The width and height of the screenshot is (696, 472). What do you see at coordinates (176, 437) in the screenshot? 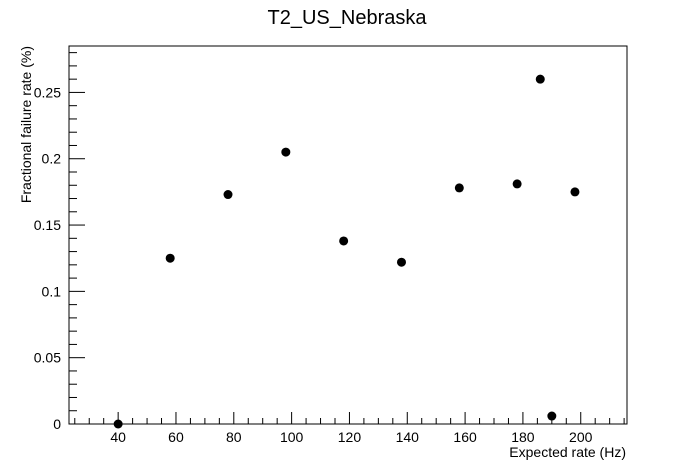
I see `x-tick-label: 60` at bounding box center [176, 437].